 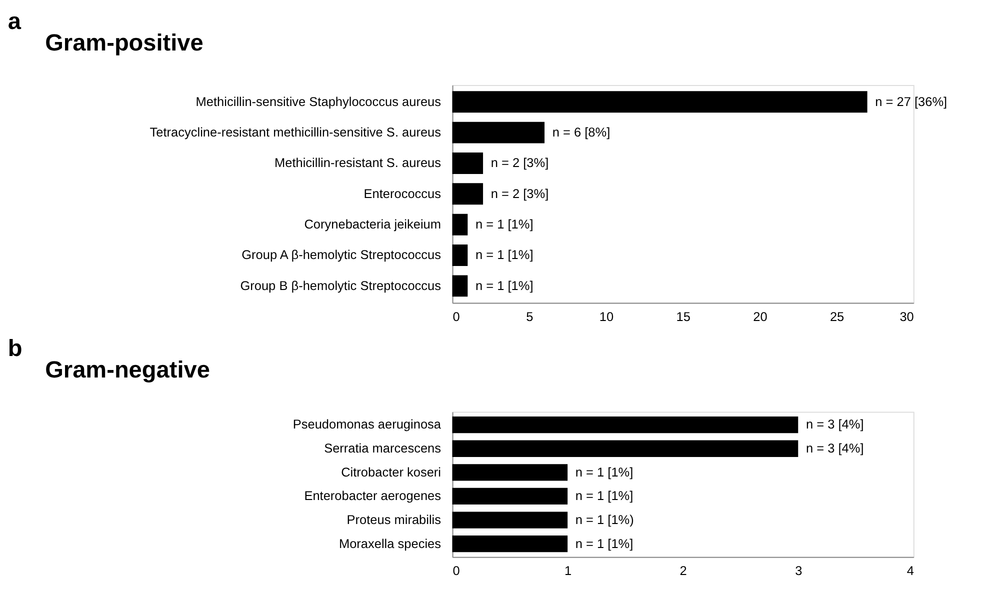 I want to click on x-tick-label: 30, so click(x=907, y=316).